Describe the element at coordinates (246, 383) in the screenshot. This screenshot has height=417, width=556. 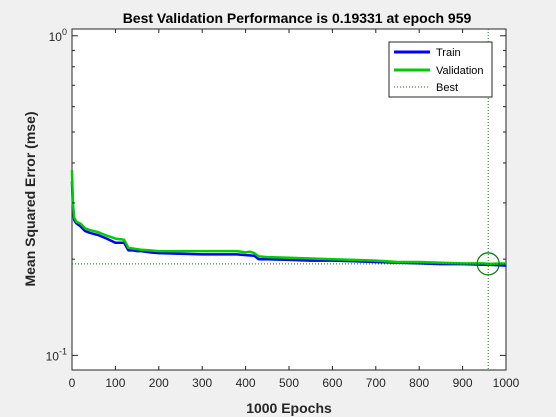
I see `x-tick-label: 400` at that location.